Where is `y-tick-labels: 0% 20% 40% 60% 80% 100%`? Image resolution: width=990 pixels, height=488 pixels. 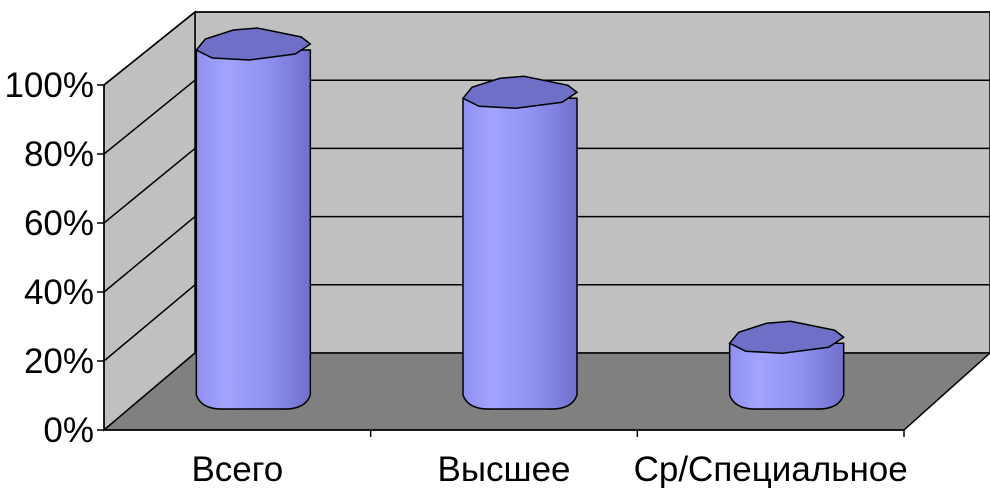 y-tick-labels: 0% 20% 40% 60% 80% 100% is located at coordinates (54, 258).